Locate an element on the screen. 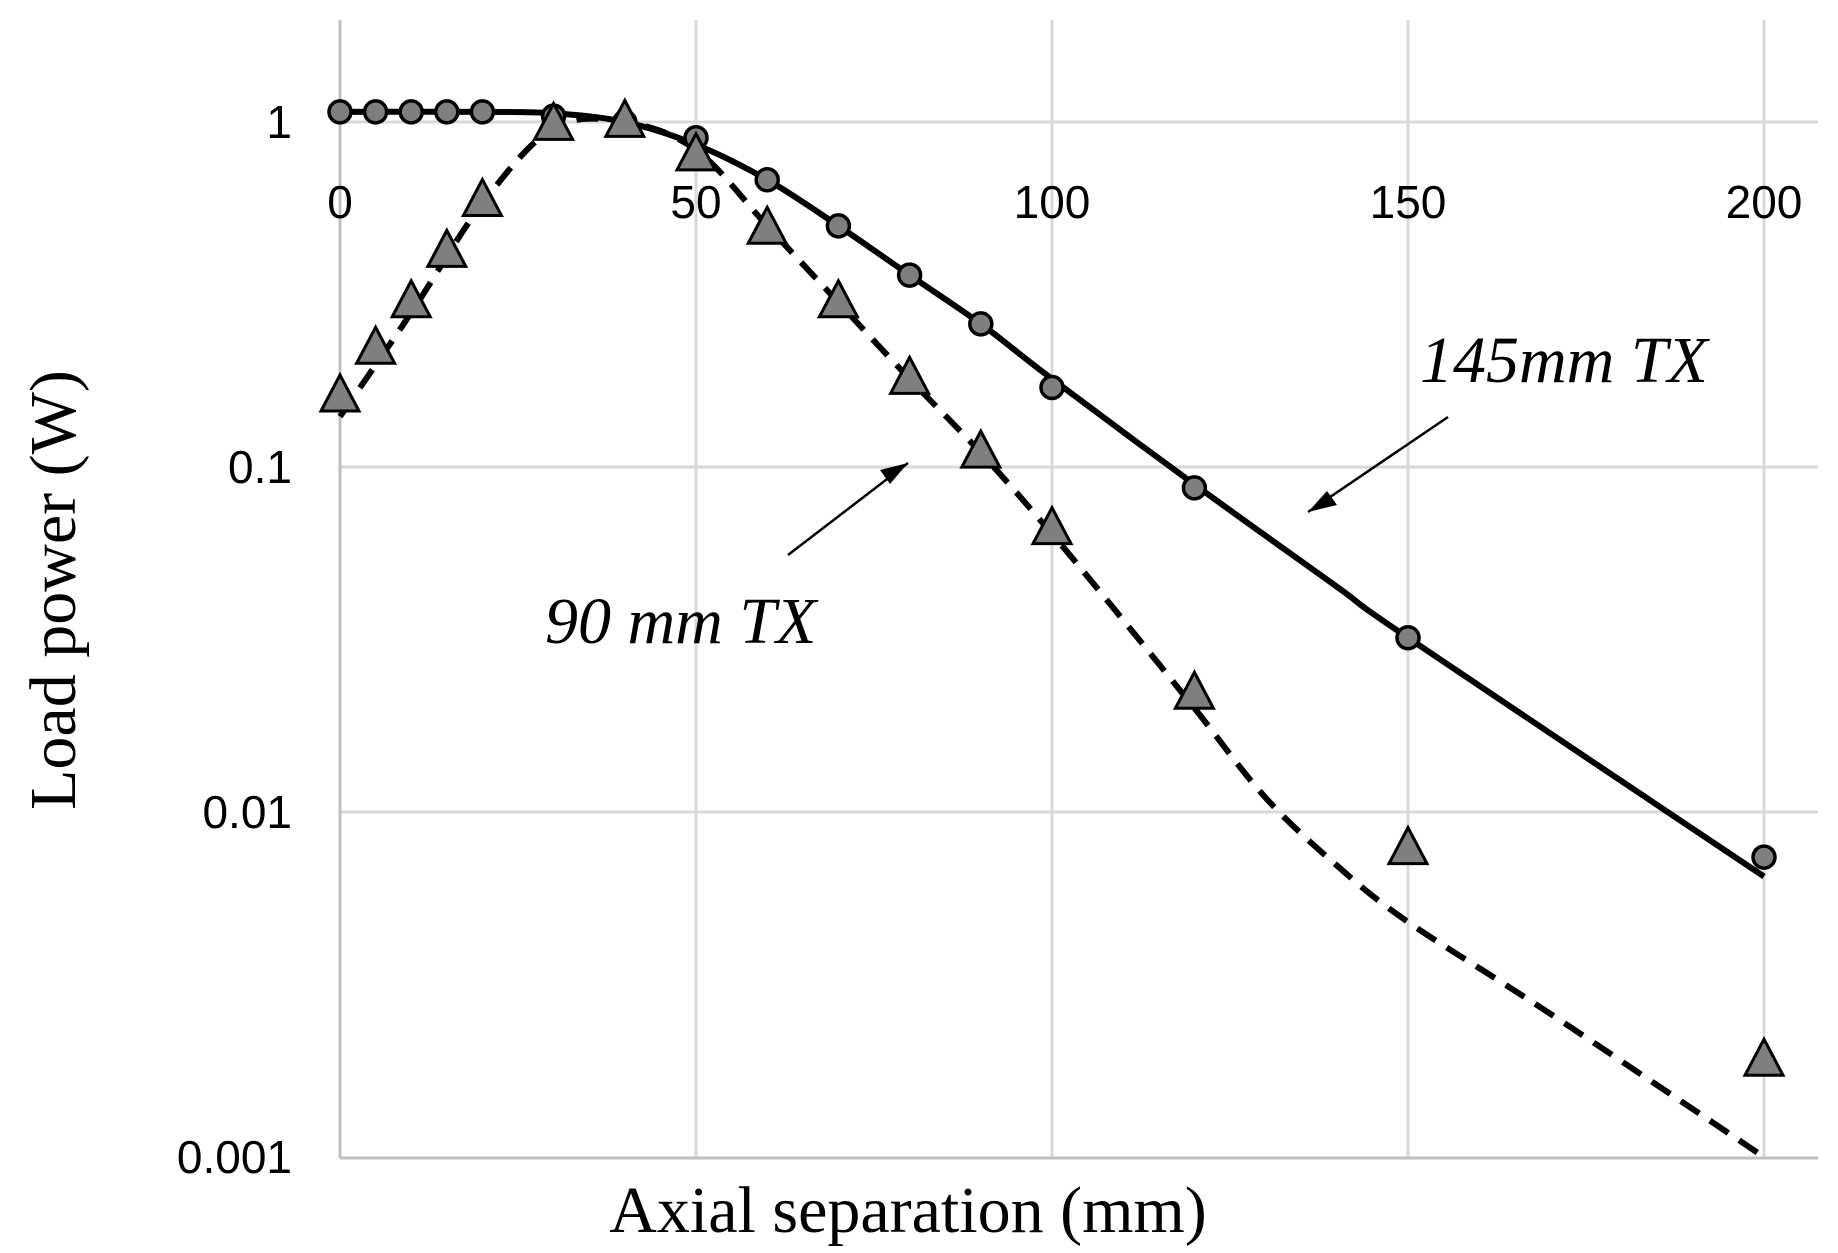 The width and height of the screenshot is (1838, 1253). x-tick-label: 200 is located at coordinates (1764, 202).